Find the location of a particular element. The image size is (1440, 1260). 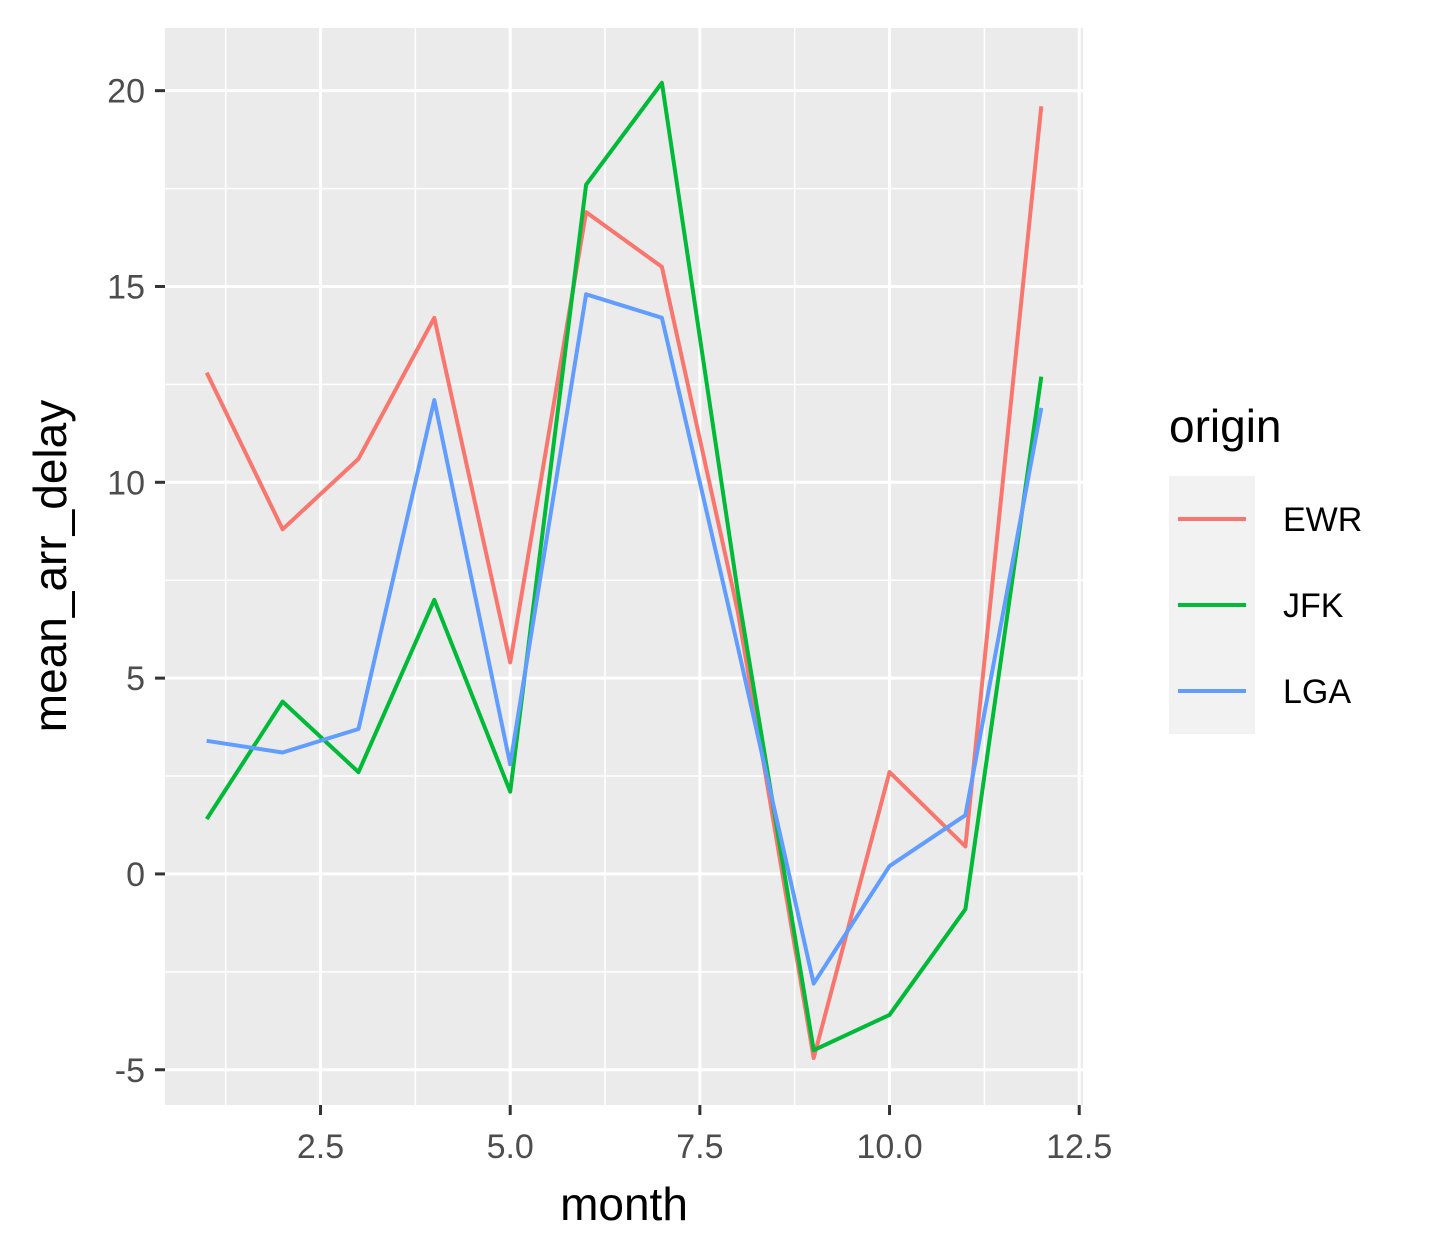

x-tick-label: 5.0 is located at coordinates (510, 1147).